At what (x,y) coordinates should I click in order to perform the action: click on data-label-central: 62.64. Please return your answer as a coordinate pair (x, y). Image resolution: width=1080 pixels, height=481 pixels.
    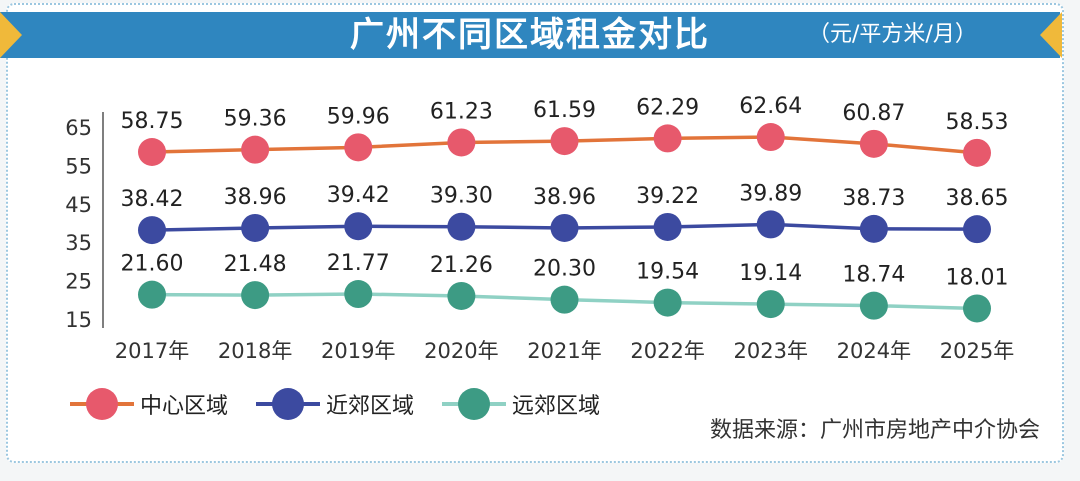
    Looking at the image, I should click on (770, 106).